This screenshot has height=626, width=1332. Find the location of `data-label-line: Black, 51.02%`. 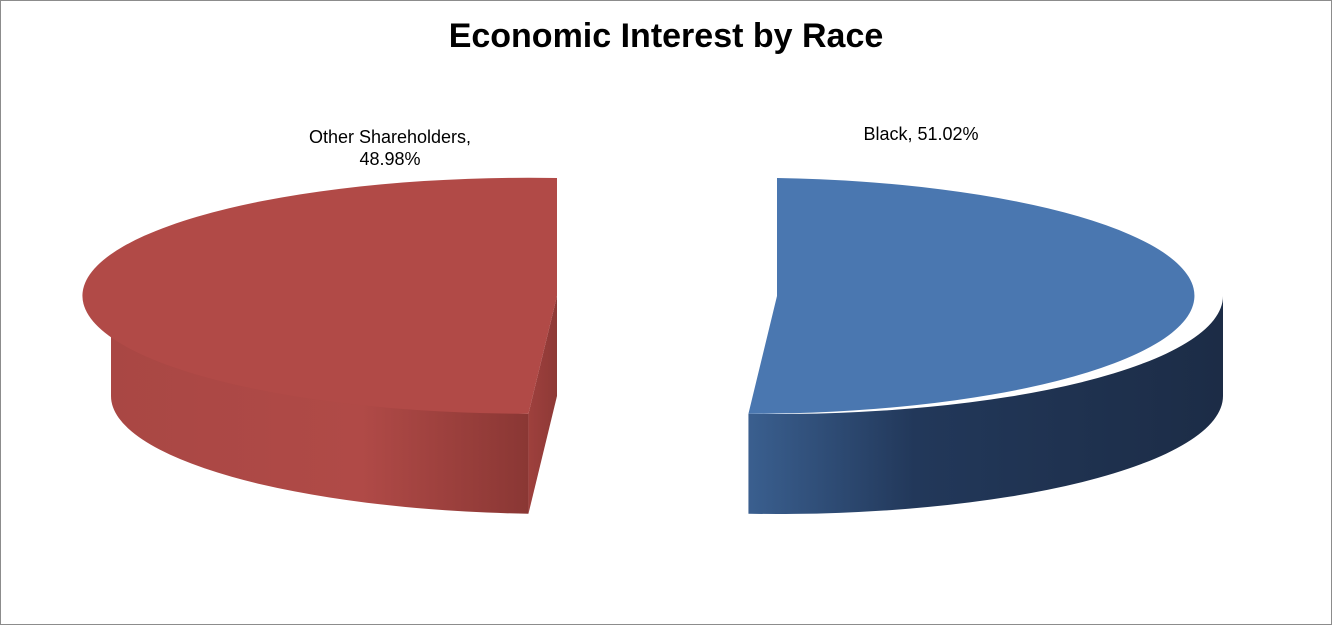

data-label-line: Black, 51.02% is located at coordinates (920, 134).